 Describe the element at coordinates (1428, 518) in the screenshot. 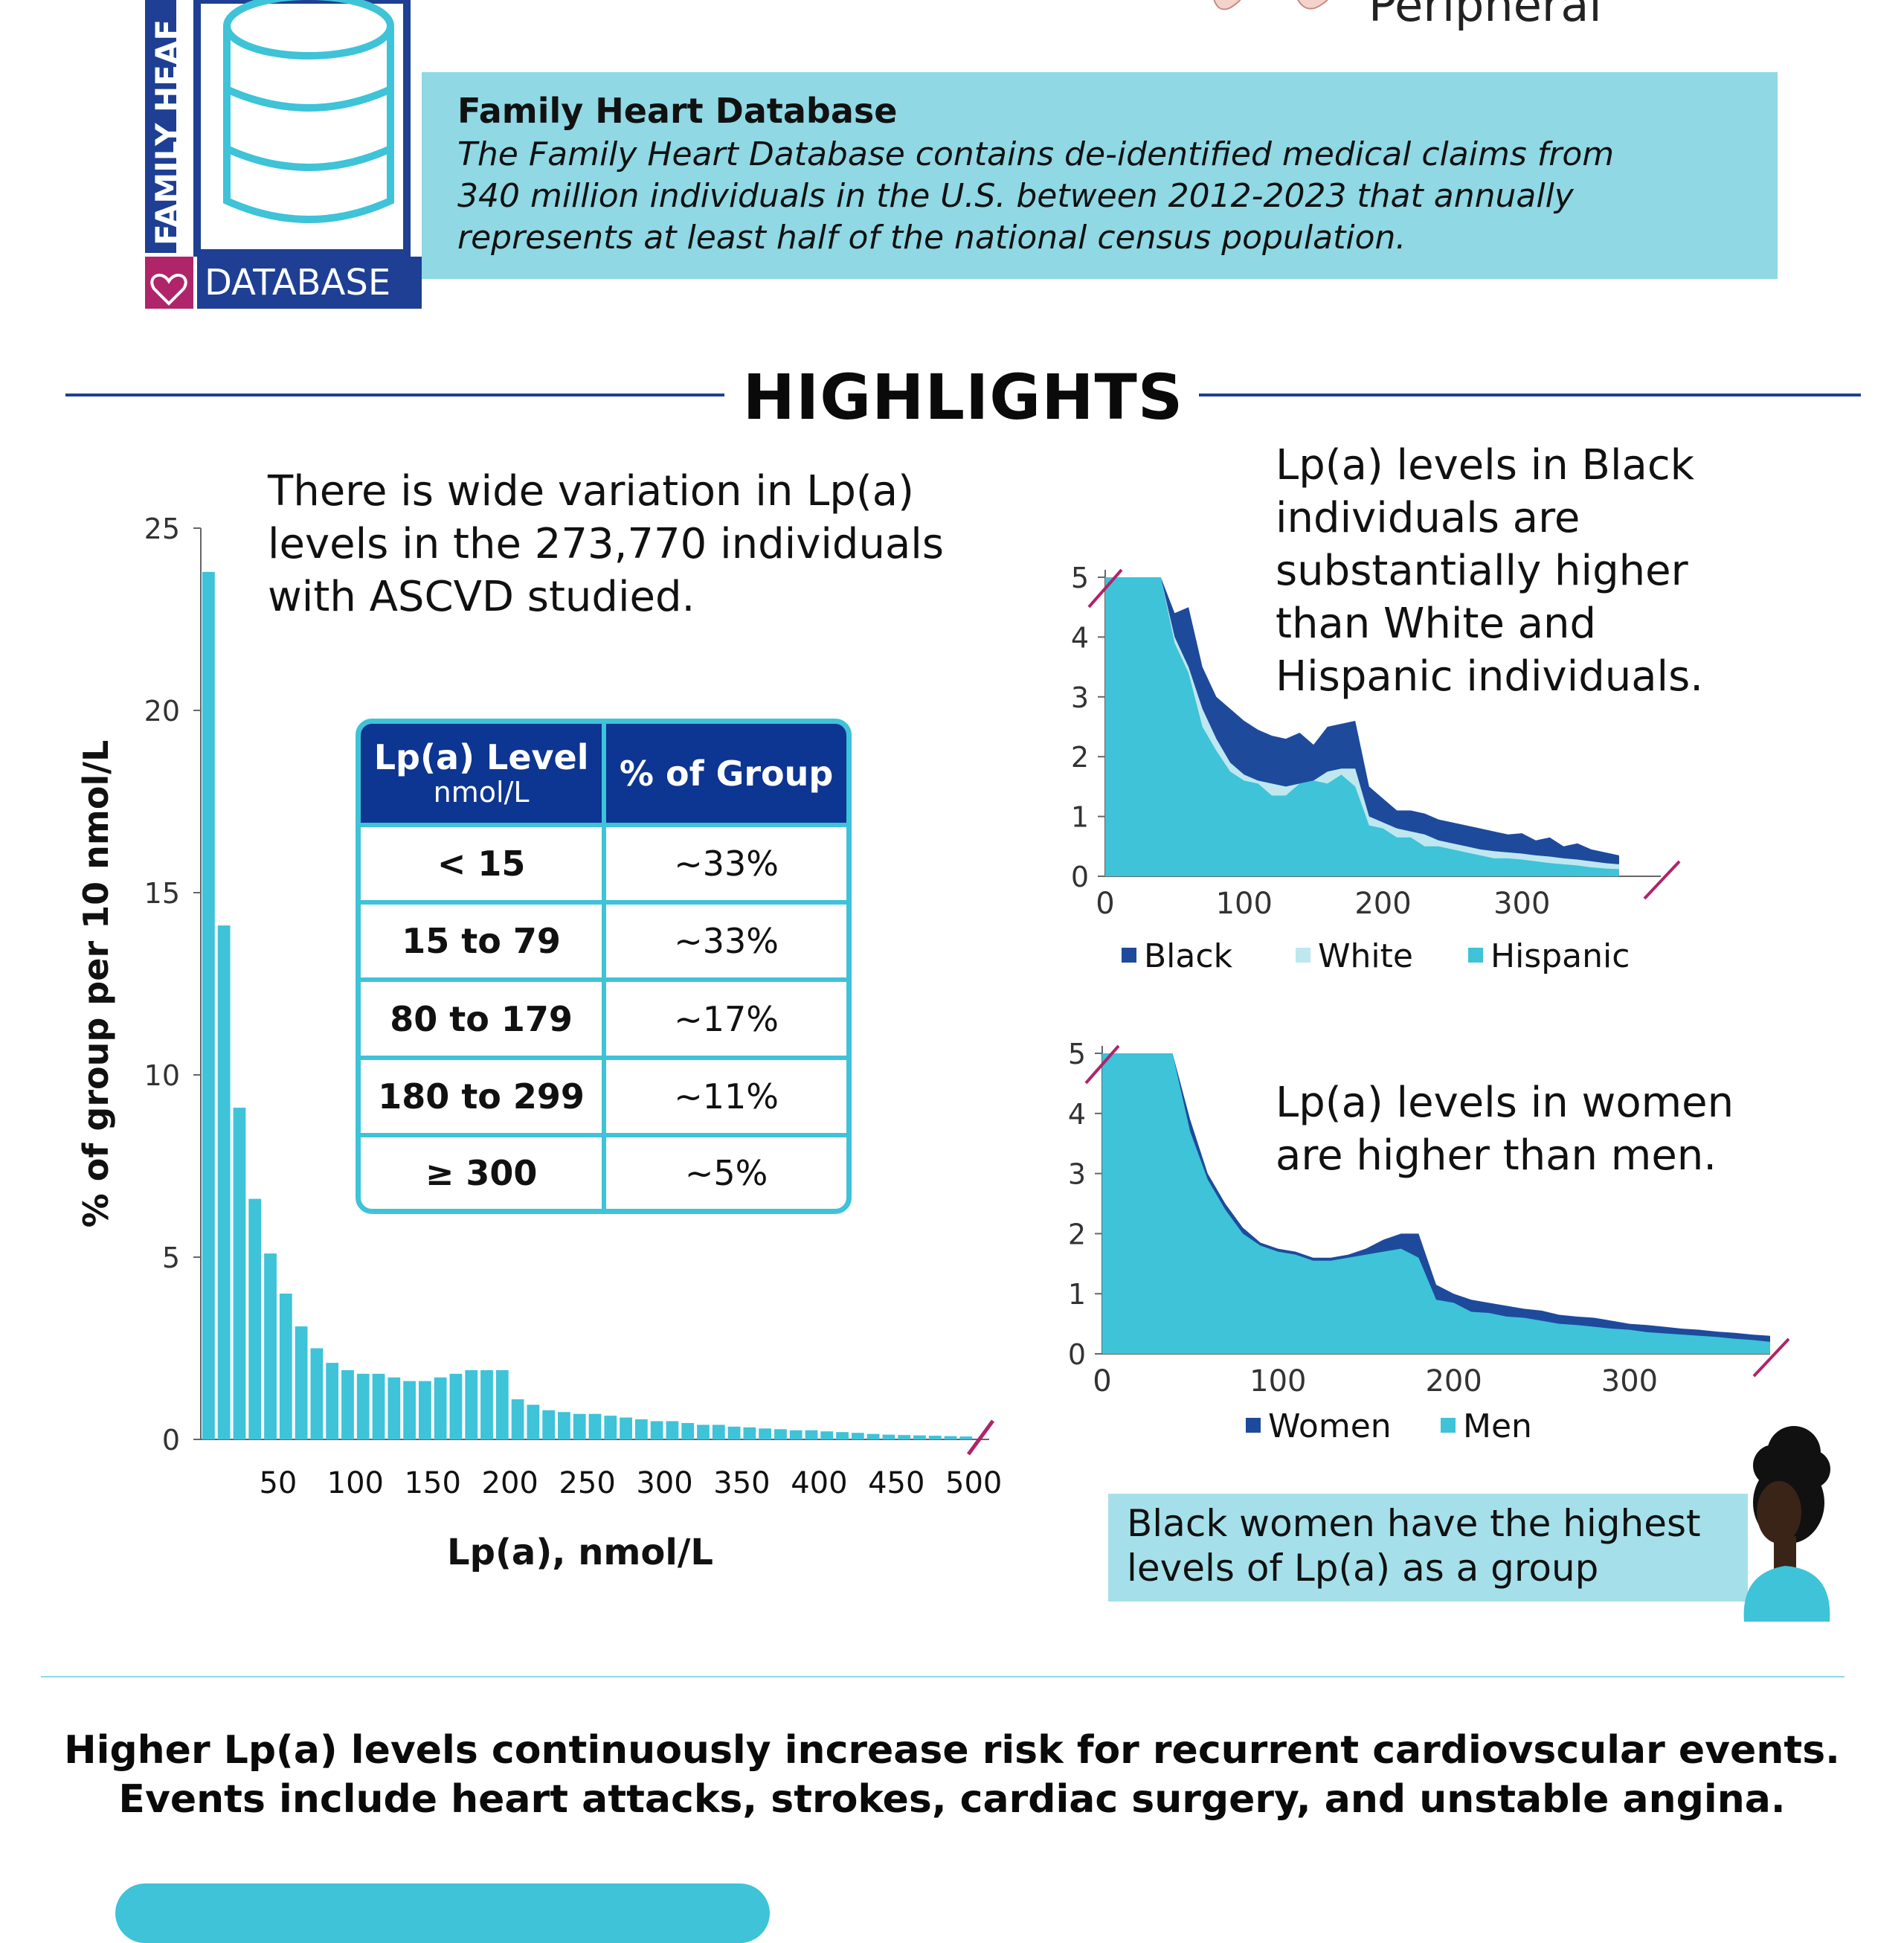

I see `race-caption-line: individuals are` at that location.